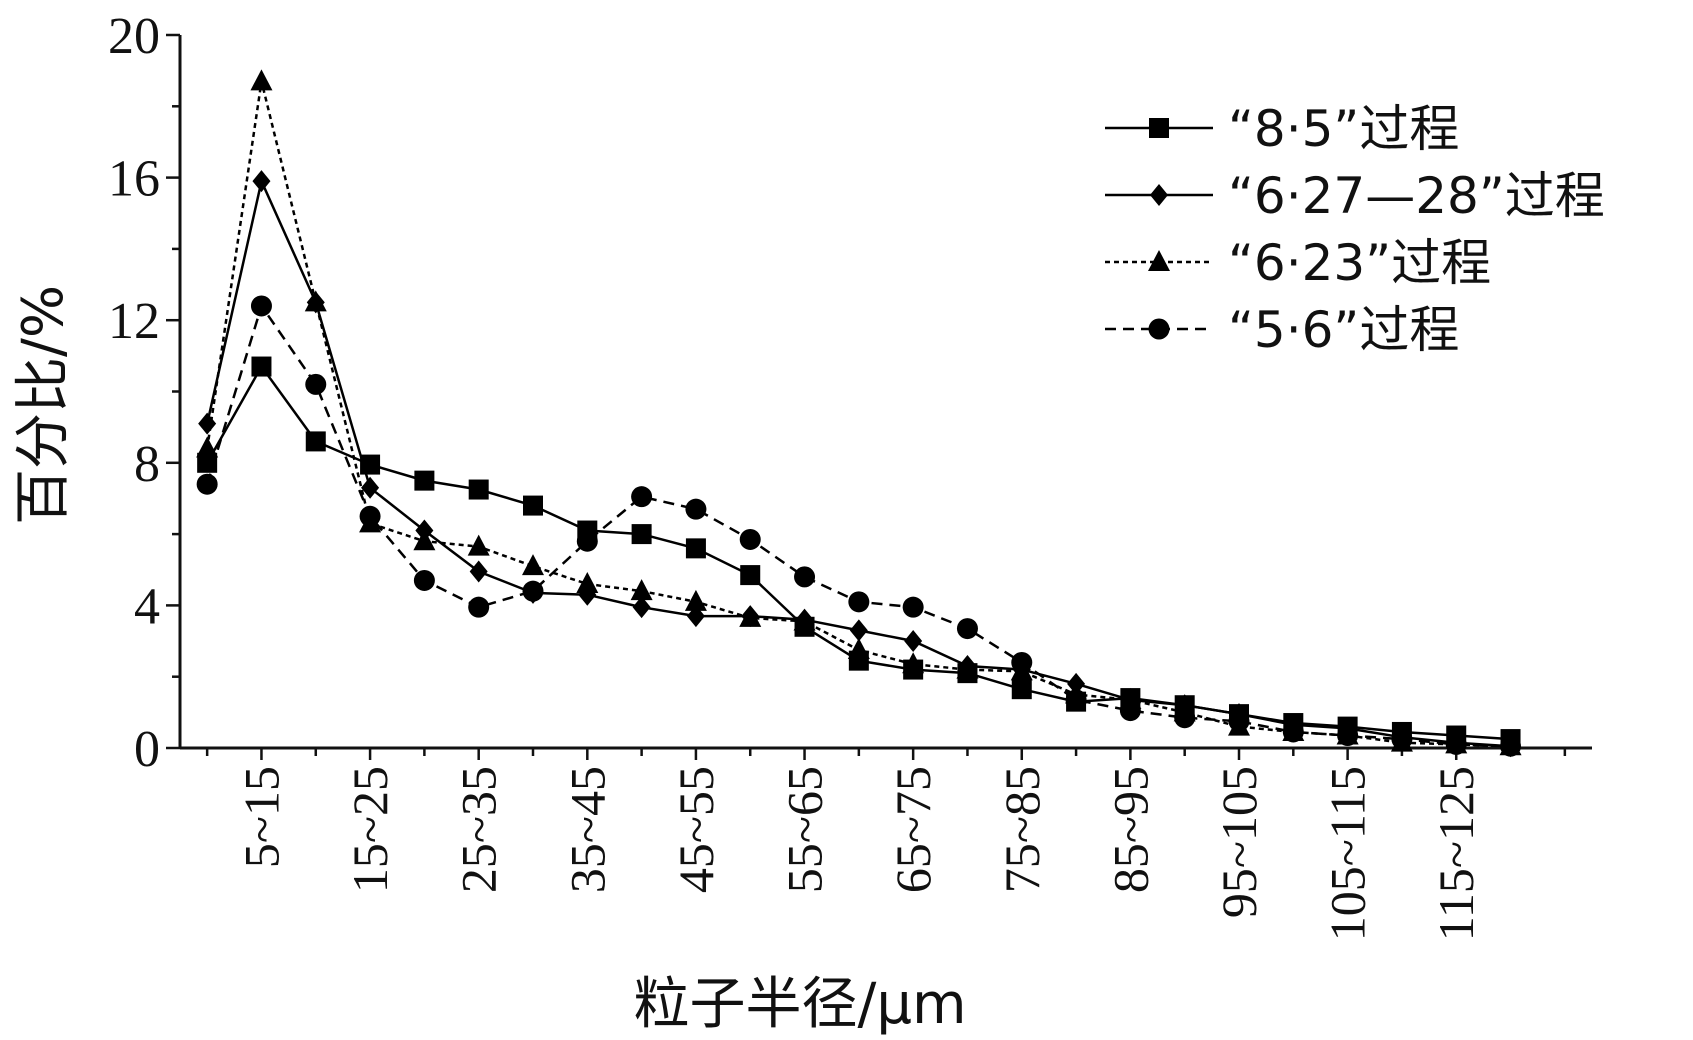 This screenshot has width=1693, height=1040. What do you see at coordinates (134, 36) in the screenshot?
I see `y-tick-label: 20` at bounding box center [134, 36].